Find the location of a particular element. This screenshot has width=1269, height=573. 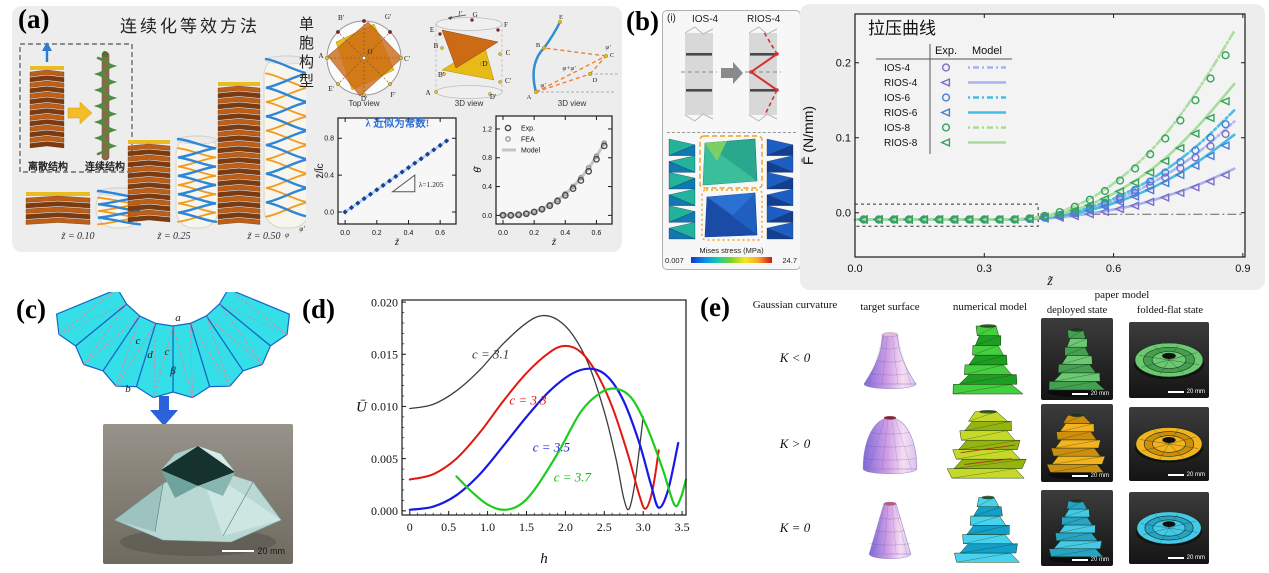

svg-text: 0.8 is located at coordinates (487, 158).